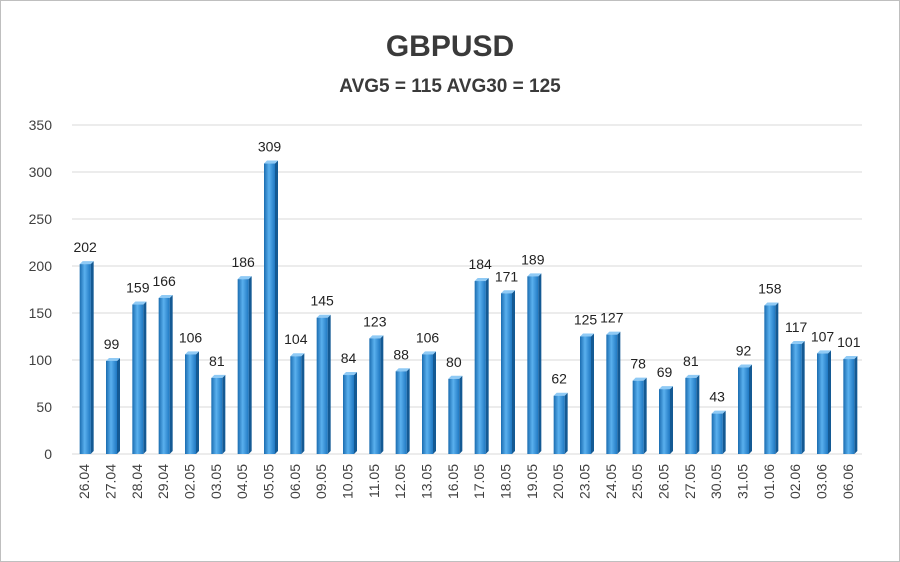 This screenshot has height=562, width=900. What do you see at coordinates (322, 301) in the screenshot?
I see `data-label: 145` at bounding box center [322, 301].